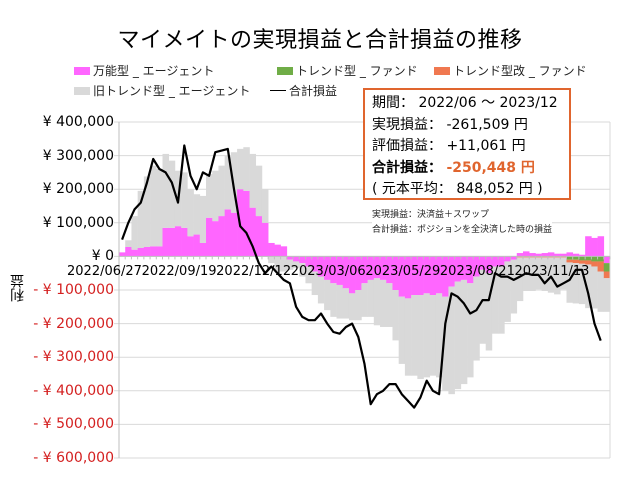  Describe the element at coordinates (254, 271) in the screenshot. I see `x-tick-label: 2022/12/12` at that location.